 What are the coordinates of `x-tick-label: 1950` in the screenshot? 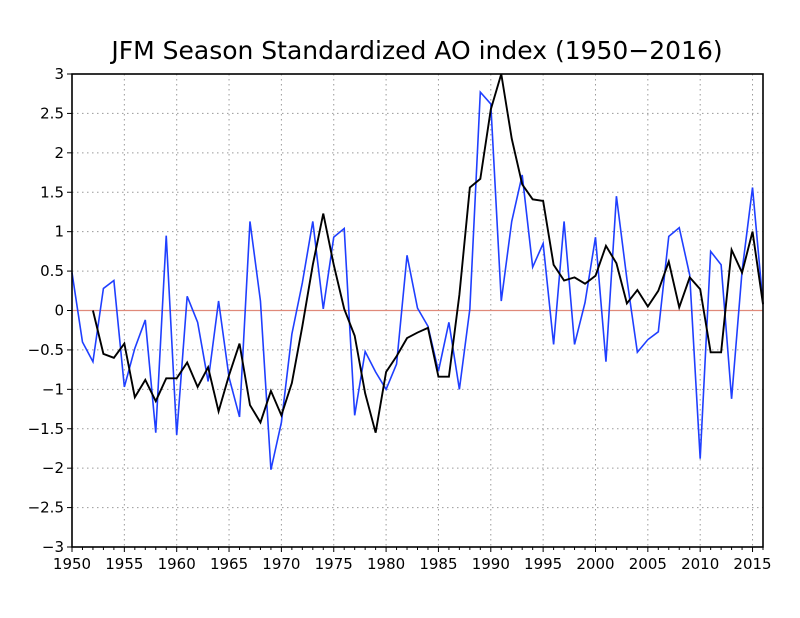 It's located at (72, 564).